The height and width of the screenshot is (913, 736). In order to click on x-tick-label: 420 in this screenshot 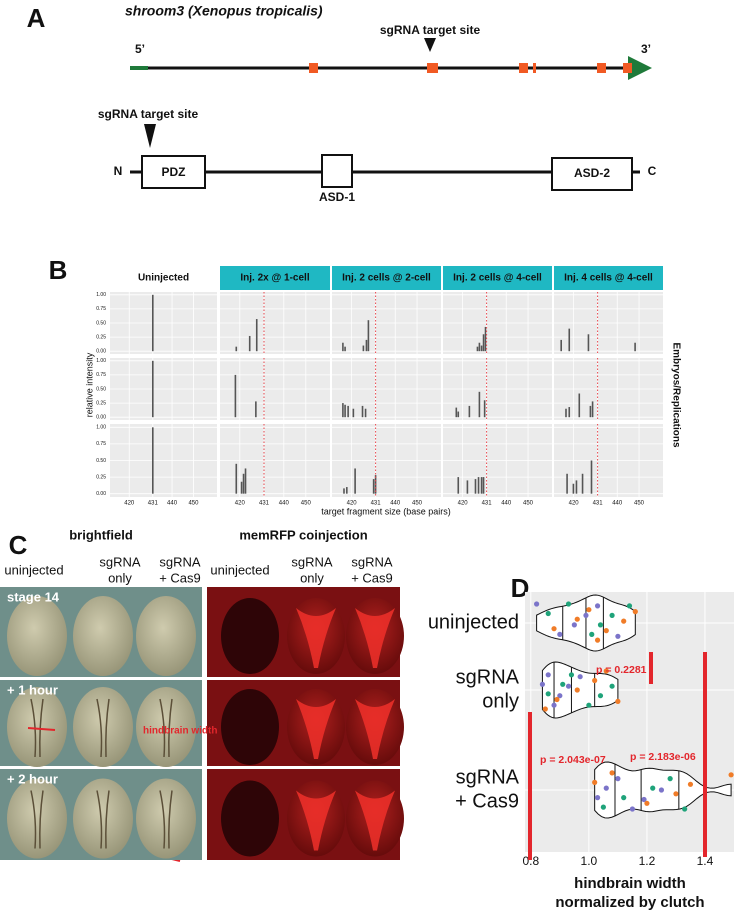, I will do `click(463, 504)`.